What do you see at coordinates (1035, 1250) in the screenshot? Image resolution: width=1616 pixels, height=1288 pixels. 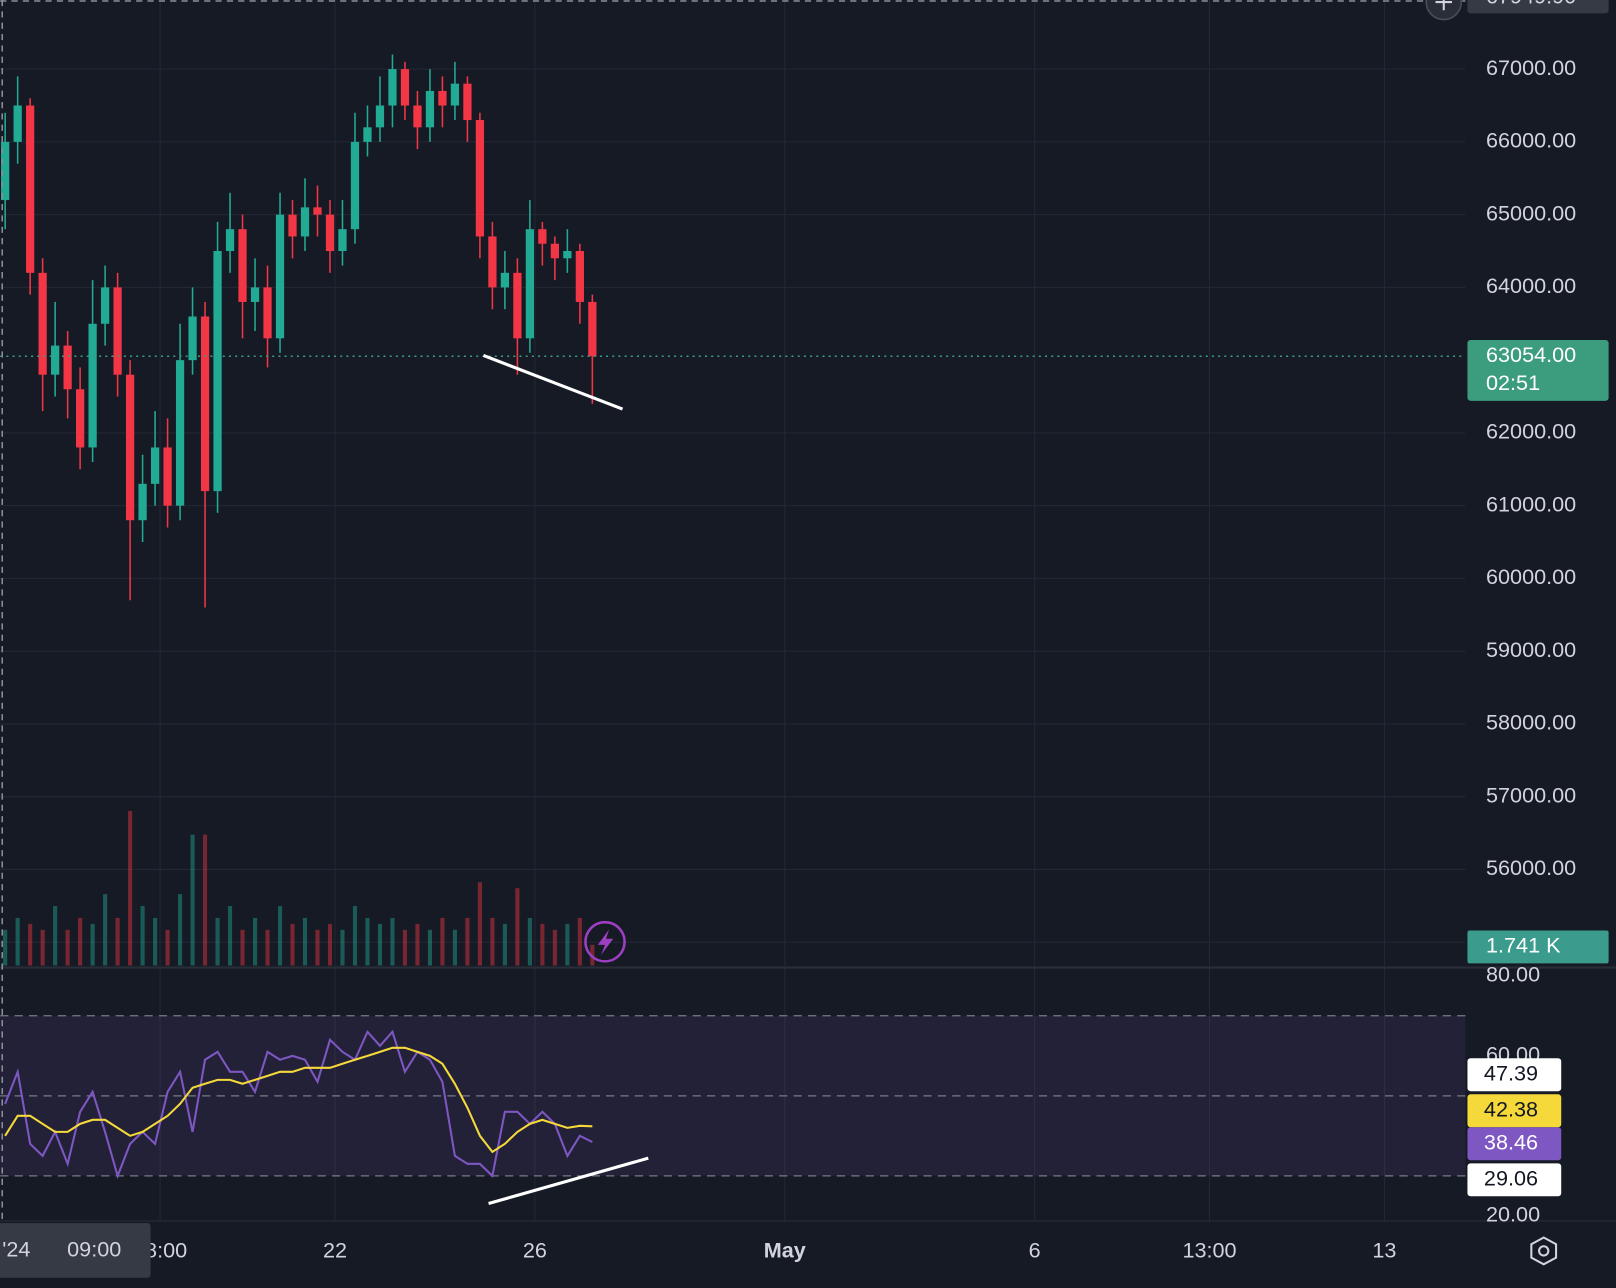 I see `x-tick-label: 6` at bounding box center [1035, 1250].